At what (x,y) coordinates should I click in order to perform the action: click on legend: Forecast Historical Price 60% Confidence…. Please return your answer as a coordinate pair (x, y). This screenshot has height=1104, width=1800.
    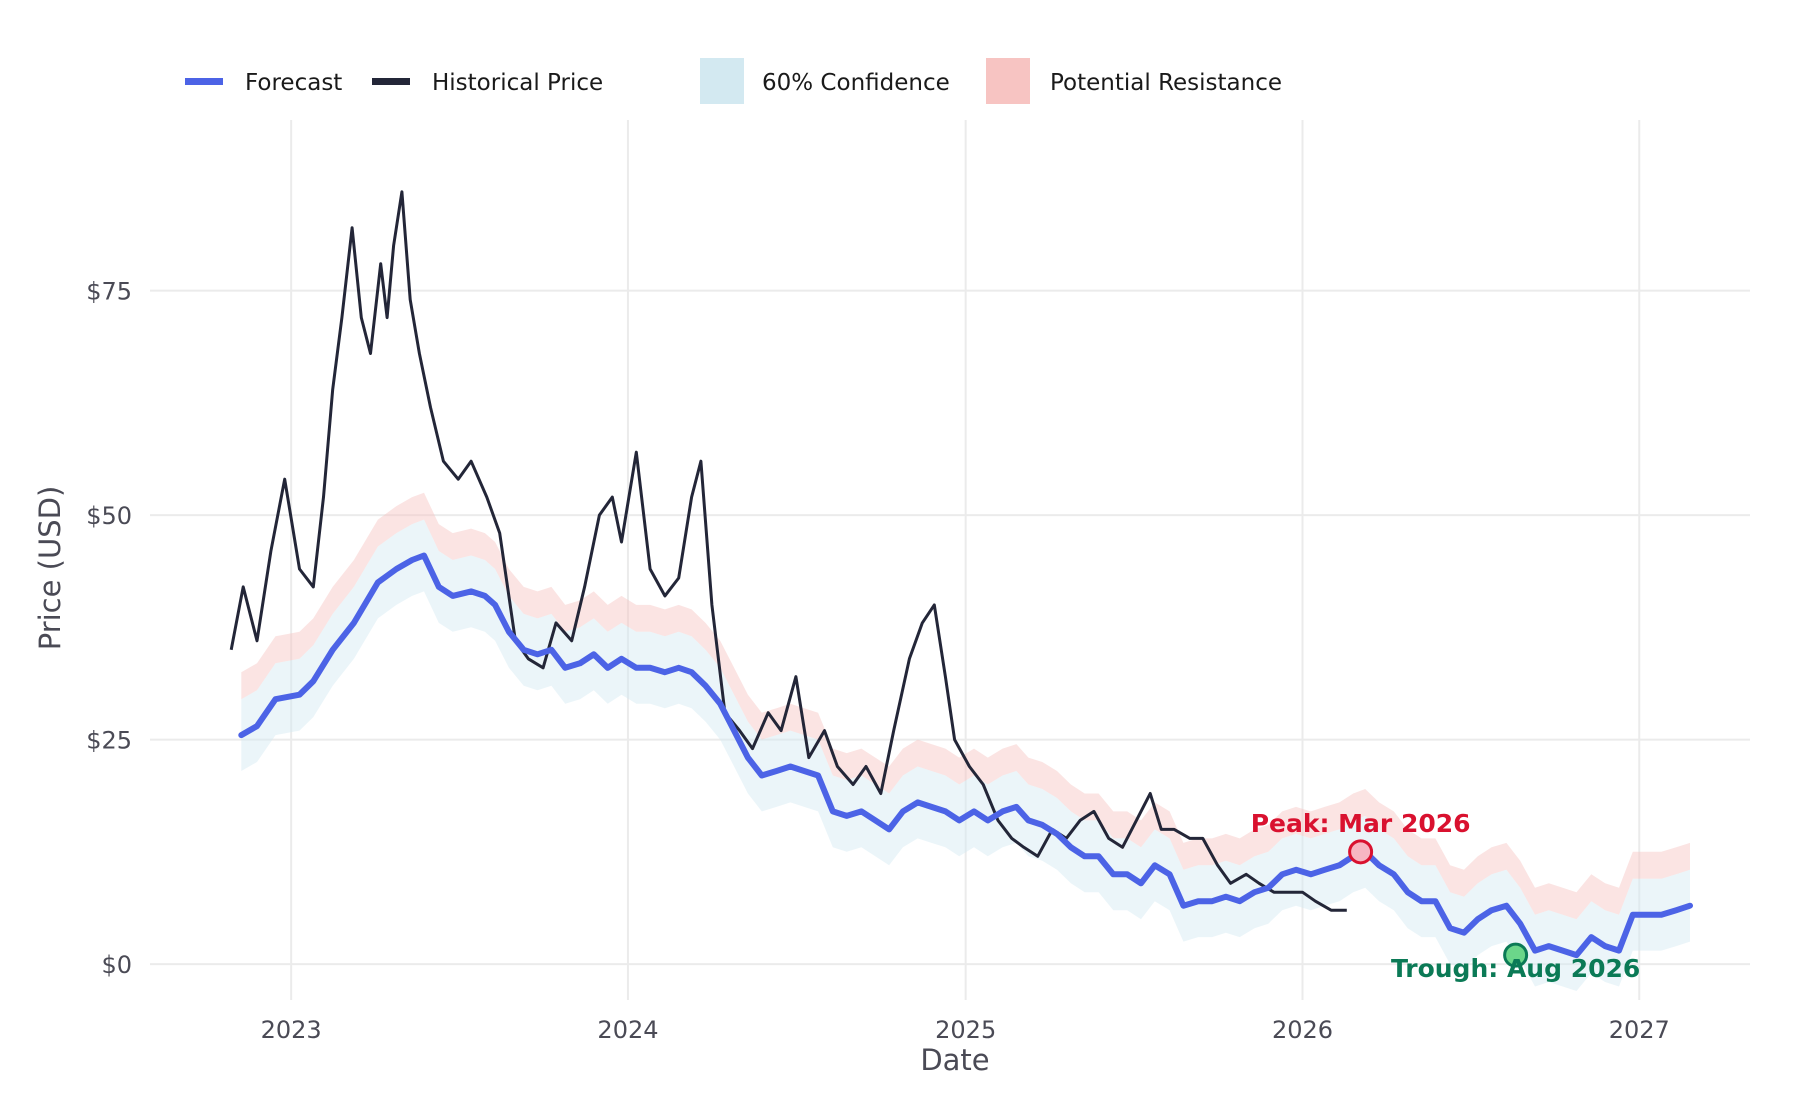
    Looking at the image, I should click on (733, 81).